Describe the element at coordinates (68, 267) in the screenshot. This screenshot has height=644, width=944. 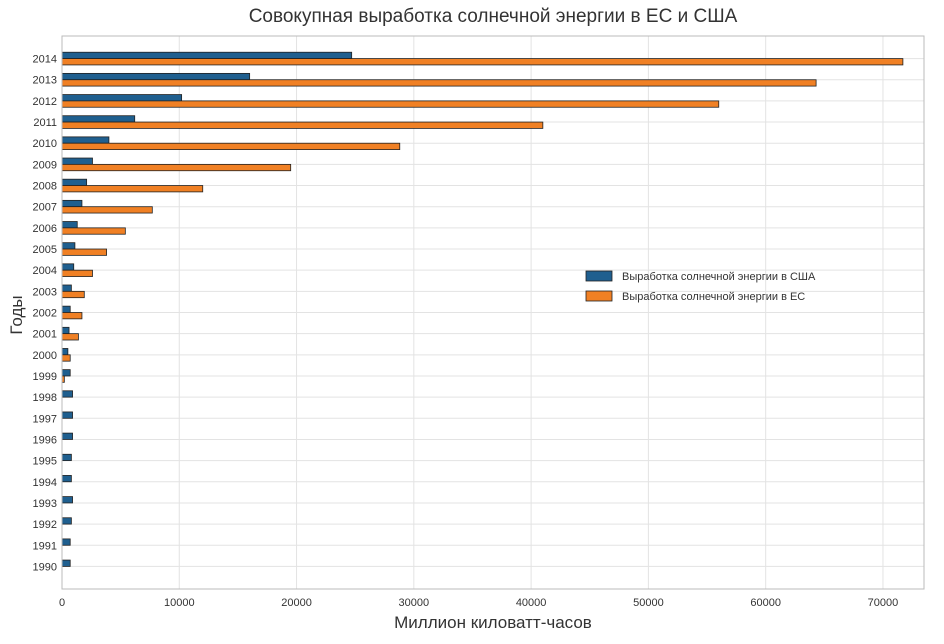
I see `bar-us-2004` at that location.